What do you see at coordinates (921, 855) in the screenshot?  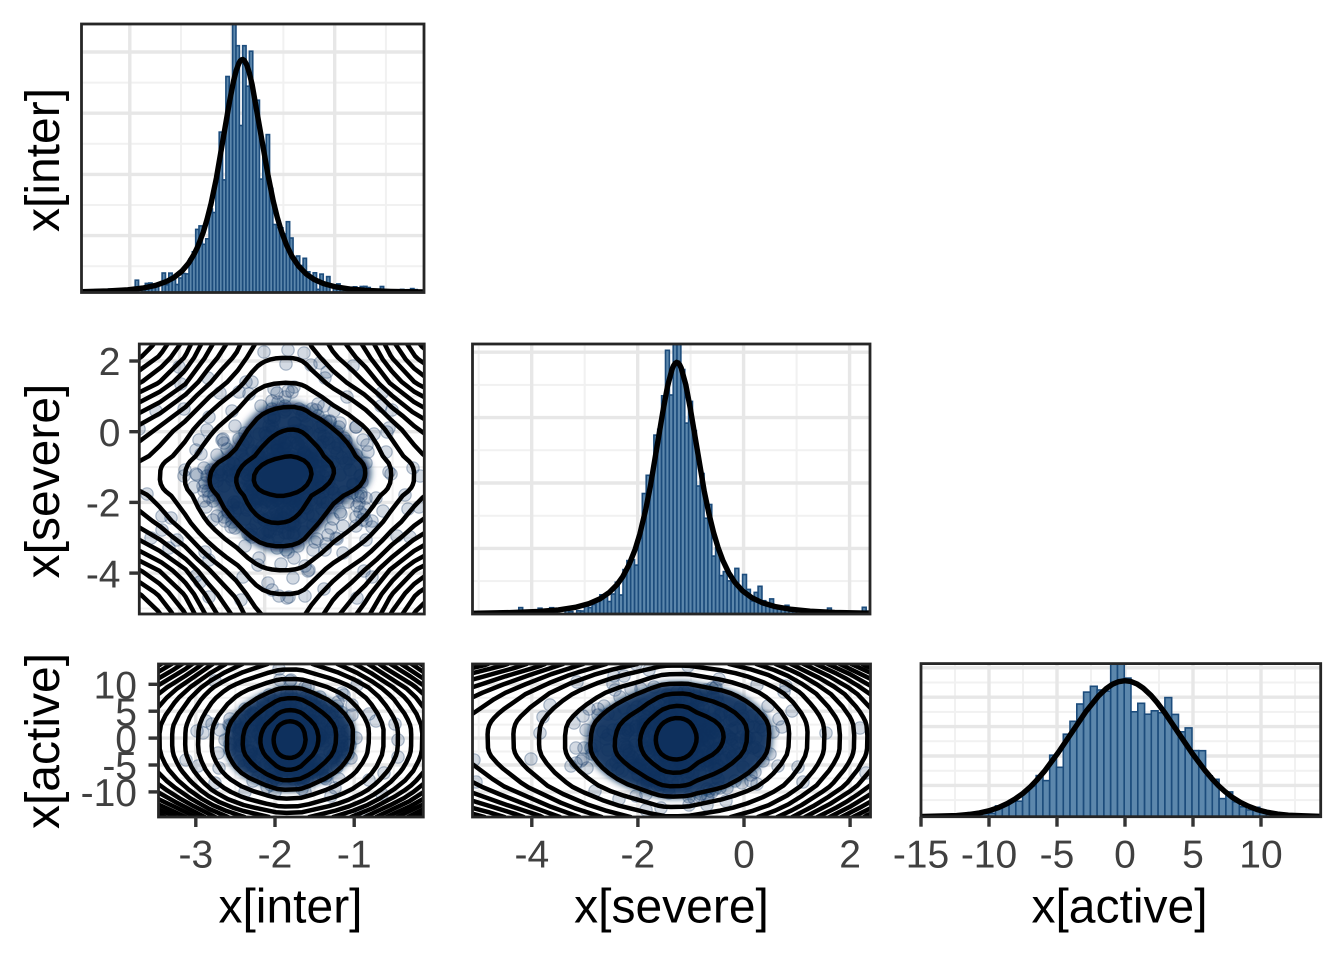 I see `svg-text: -15` at bounding box center [921, 855].